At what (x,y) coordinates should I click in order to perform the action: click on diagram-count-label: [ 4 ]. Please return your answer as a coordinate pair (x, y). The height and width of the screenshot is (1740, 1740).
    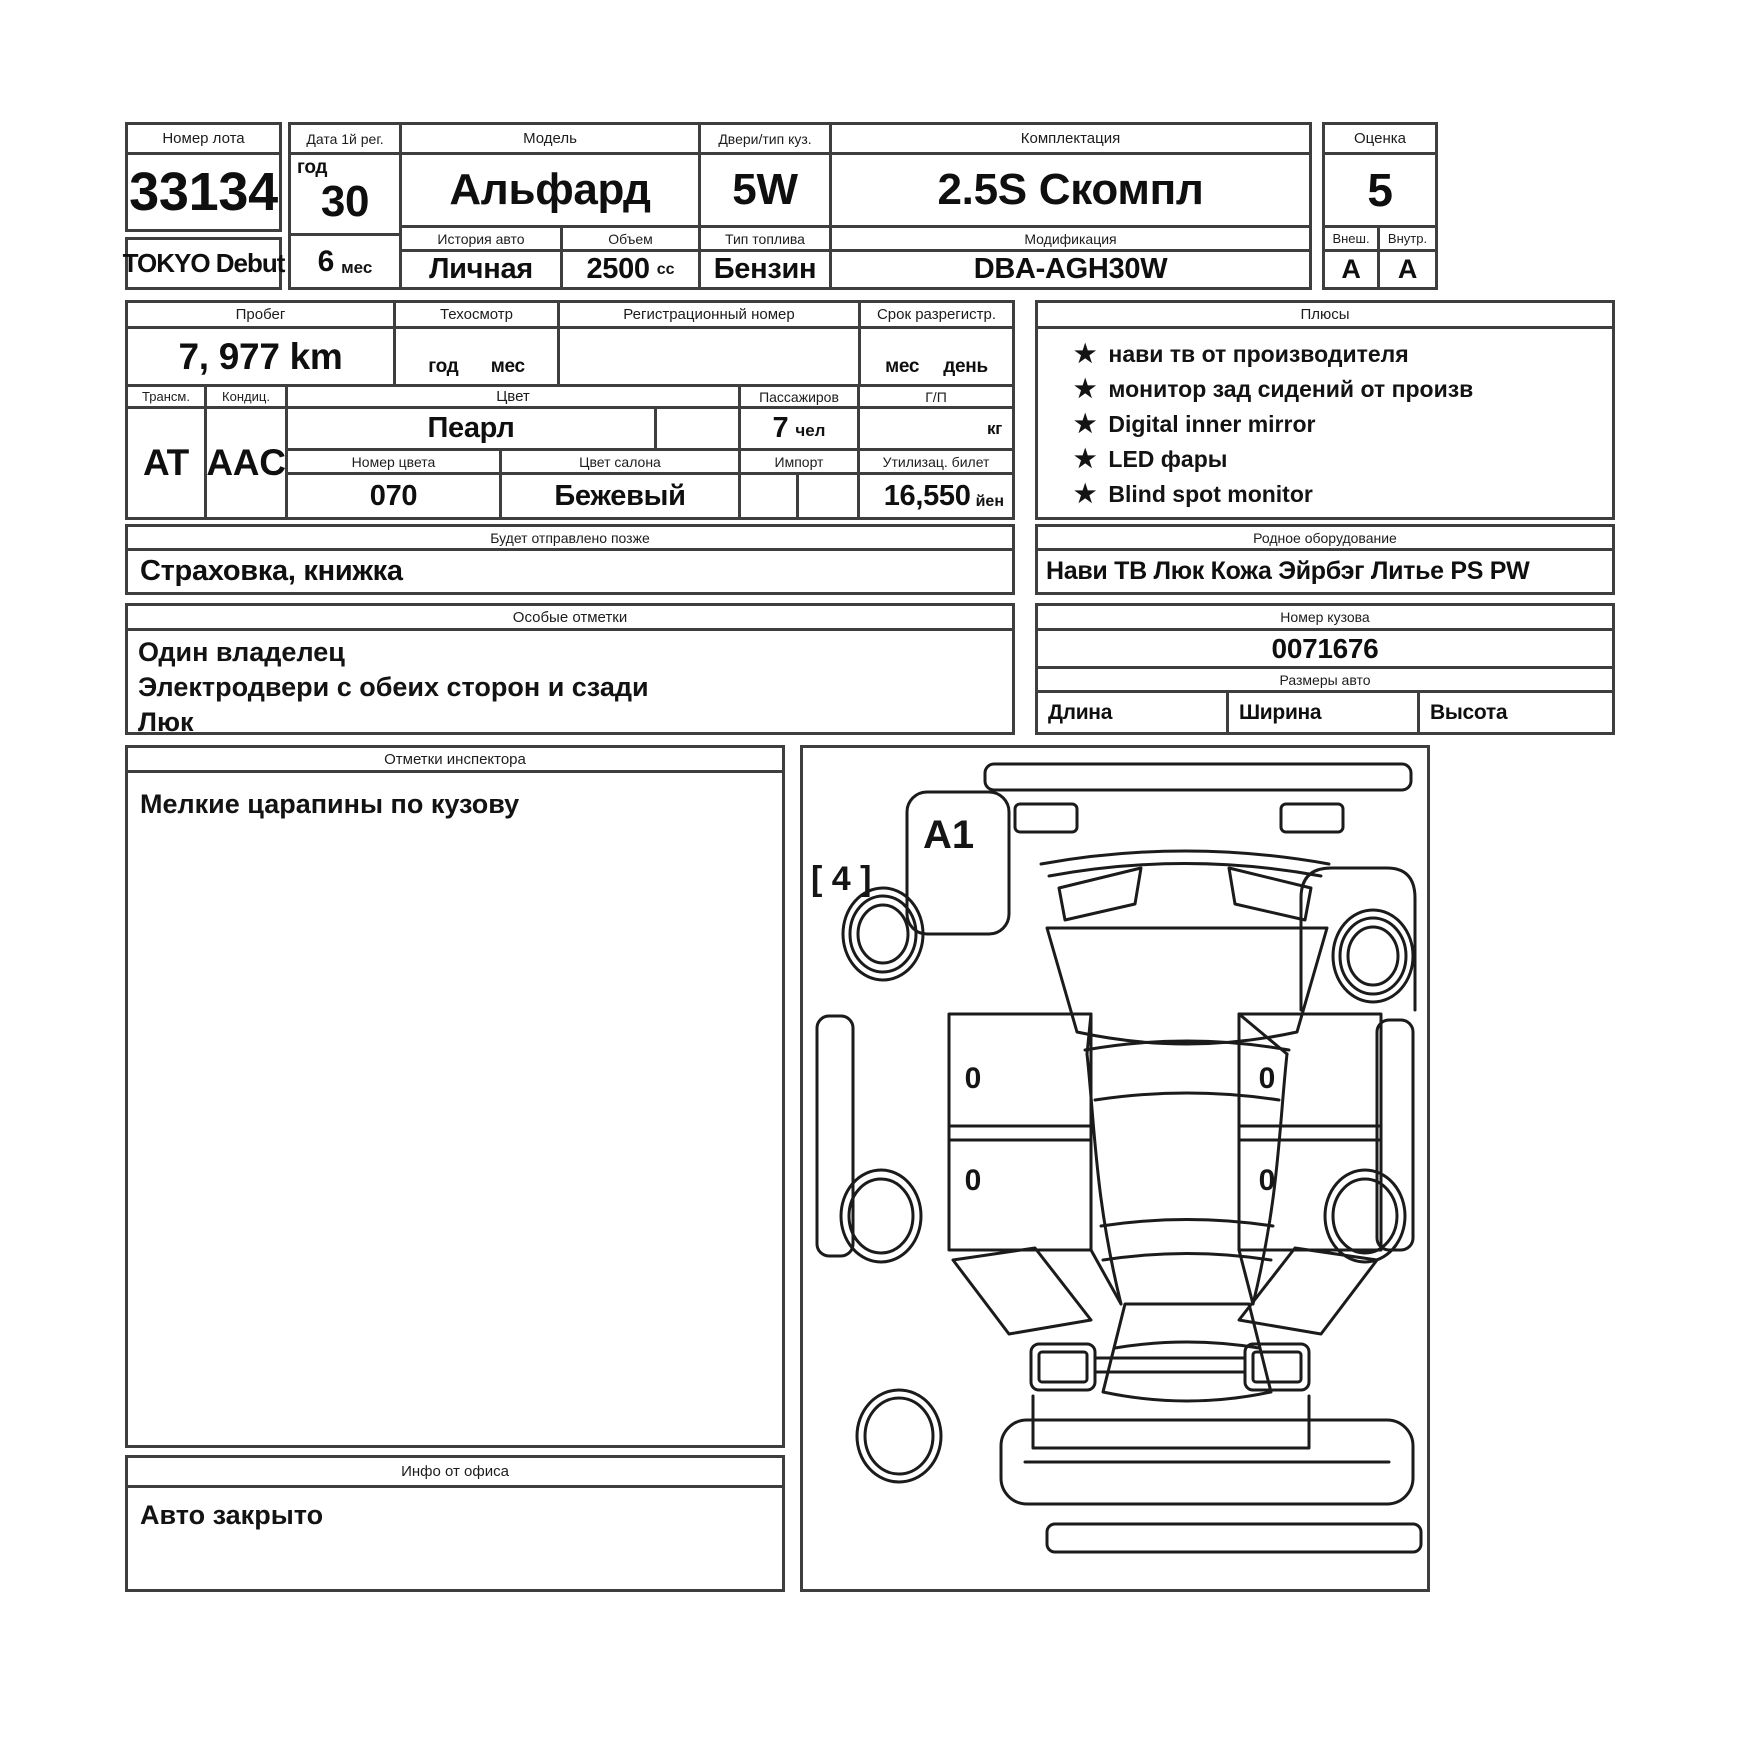
    Looking at the image, I should click on (841, 879).